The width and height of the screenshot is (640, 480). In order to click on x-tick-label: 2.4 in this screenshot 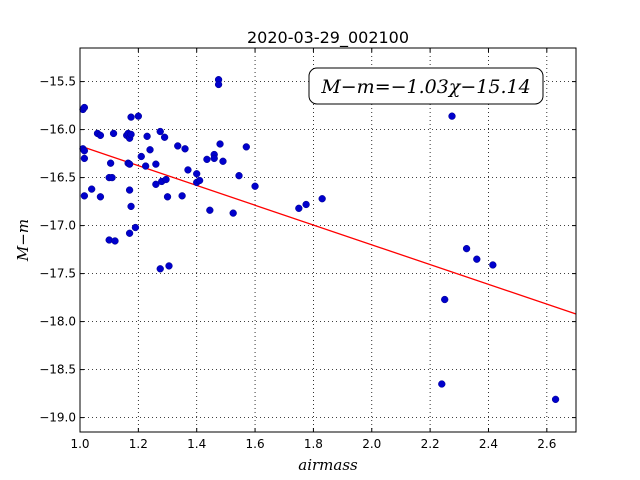, I will do `click(488, 444)`.